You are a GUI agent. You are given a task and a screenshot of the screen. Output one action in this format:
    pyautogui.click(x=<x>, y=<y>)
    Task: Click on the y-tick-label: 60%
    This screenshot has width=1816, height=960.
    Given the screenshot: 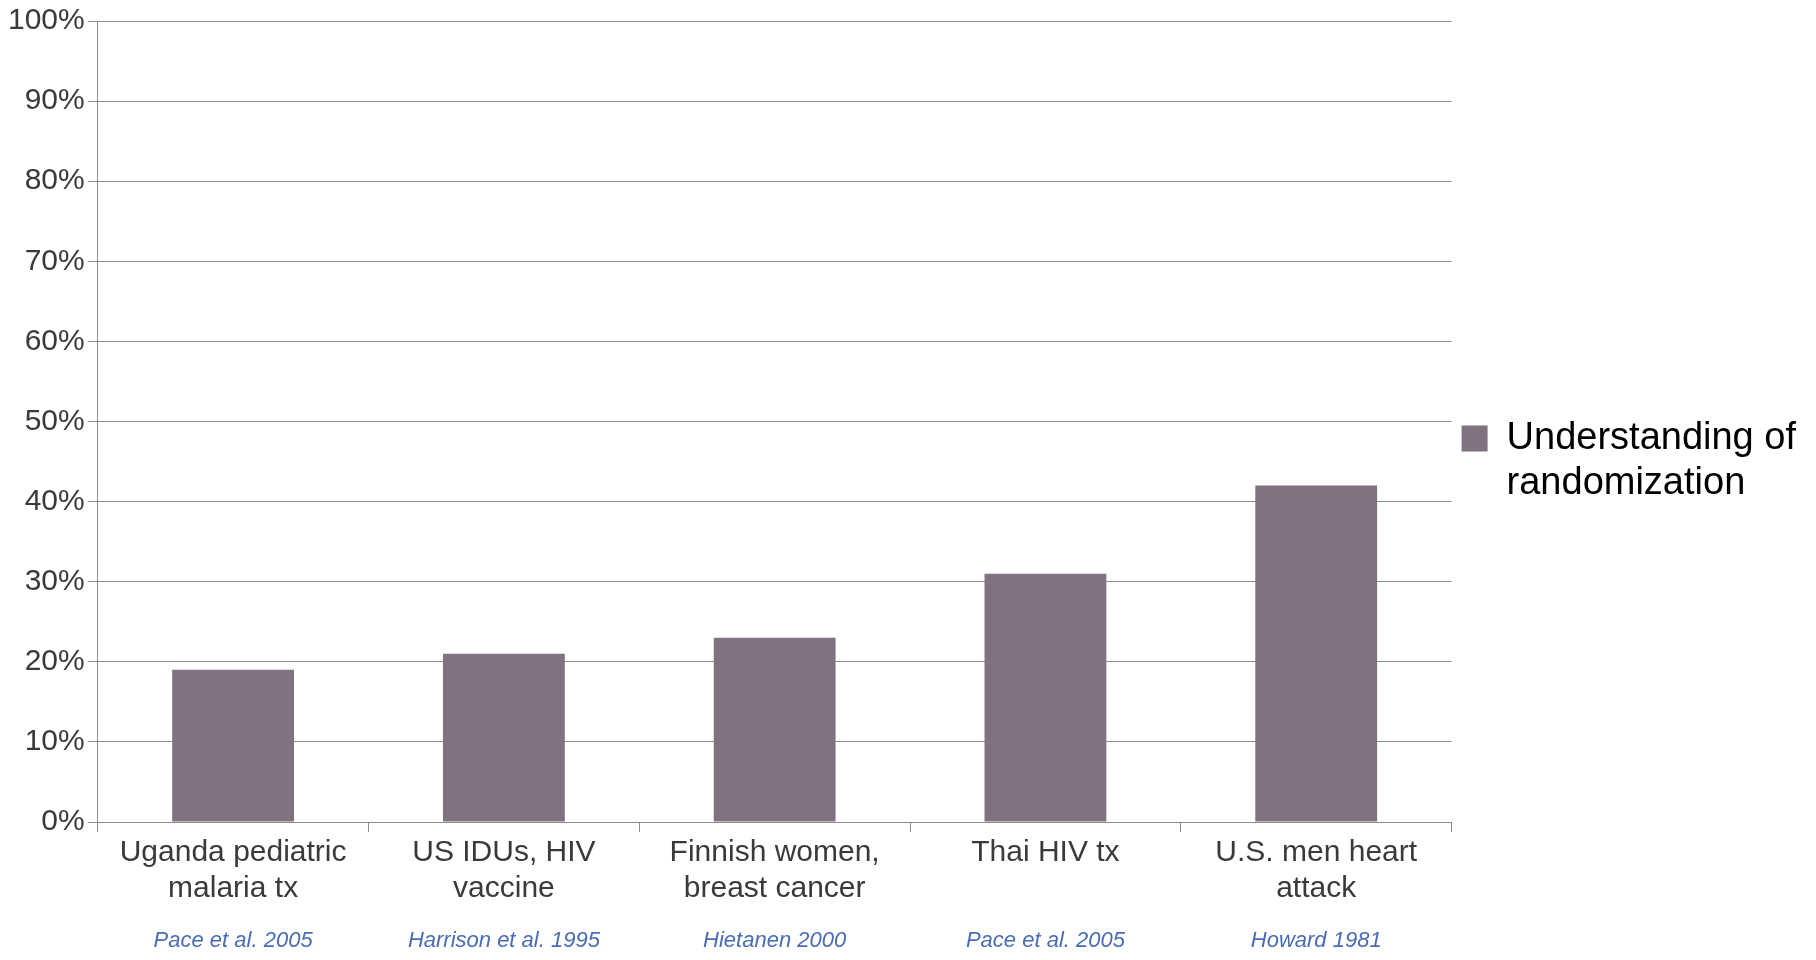 What is the action you would take?
    pyautogui.click(x=54, y=339)
    